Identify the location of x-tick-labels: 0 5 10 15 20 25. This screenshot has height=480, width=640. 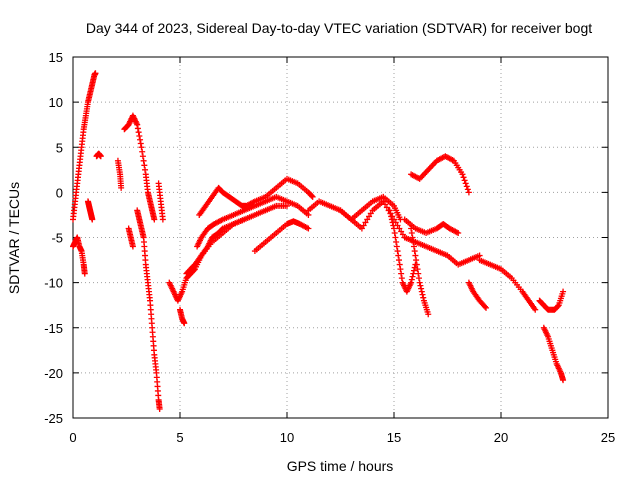
(342, 437).